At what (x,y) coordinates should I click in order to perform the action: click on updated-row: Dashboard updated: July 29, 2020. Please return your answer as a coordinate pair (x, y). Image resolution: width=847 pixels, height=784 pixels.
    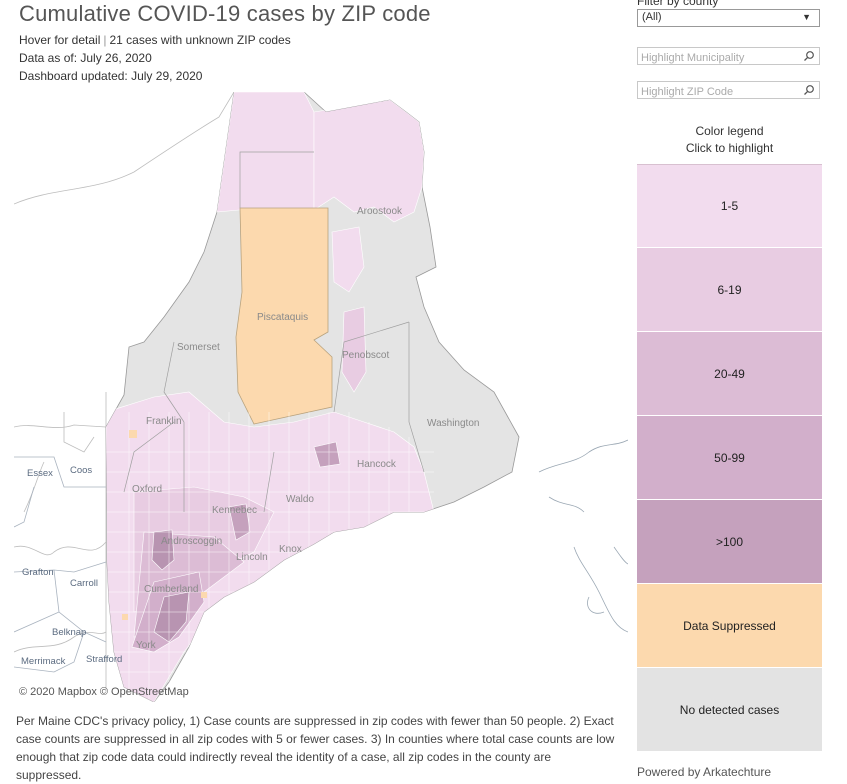
    Looking at the image, I should click on (110, 76).